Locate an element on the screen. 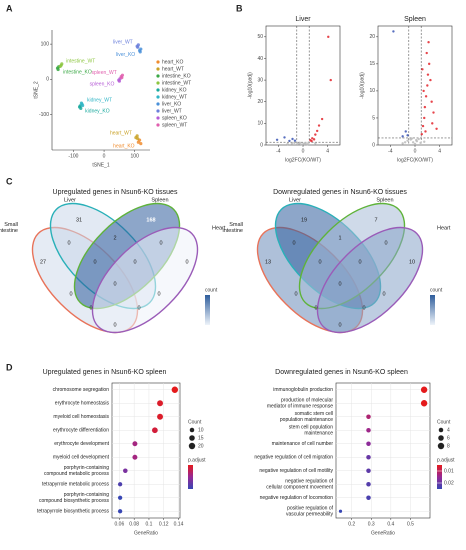  legend-label: 8 is located at coordinates (448, 446).